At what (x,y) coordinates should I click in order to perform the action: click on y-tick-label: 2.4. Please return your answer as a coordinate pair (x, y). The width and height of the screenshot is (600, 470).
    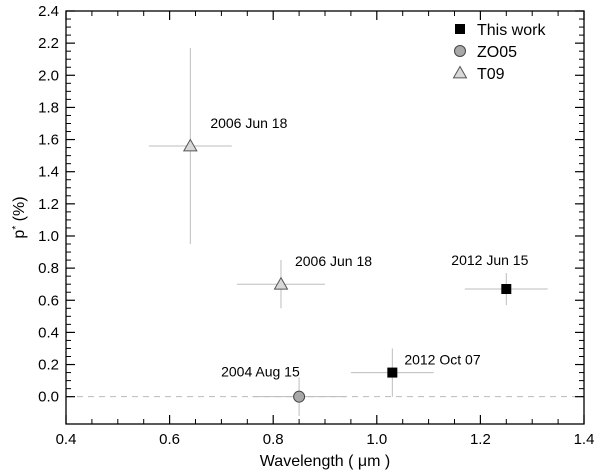
    Looking at the image, I should click on (48, 11).